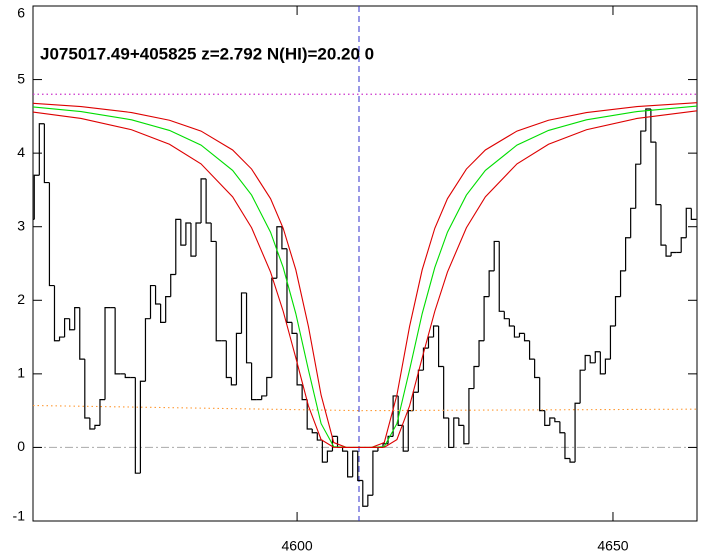 This screenshot has height=556, width=704. What do you see at coordinates (21, 152) in the screenshot?
I see `y-tick-label: 4` at bounding box center [21, 152].